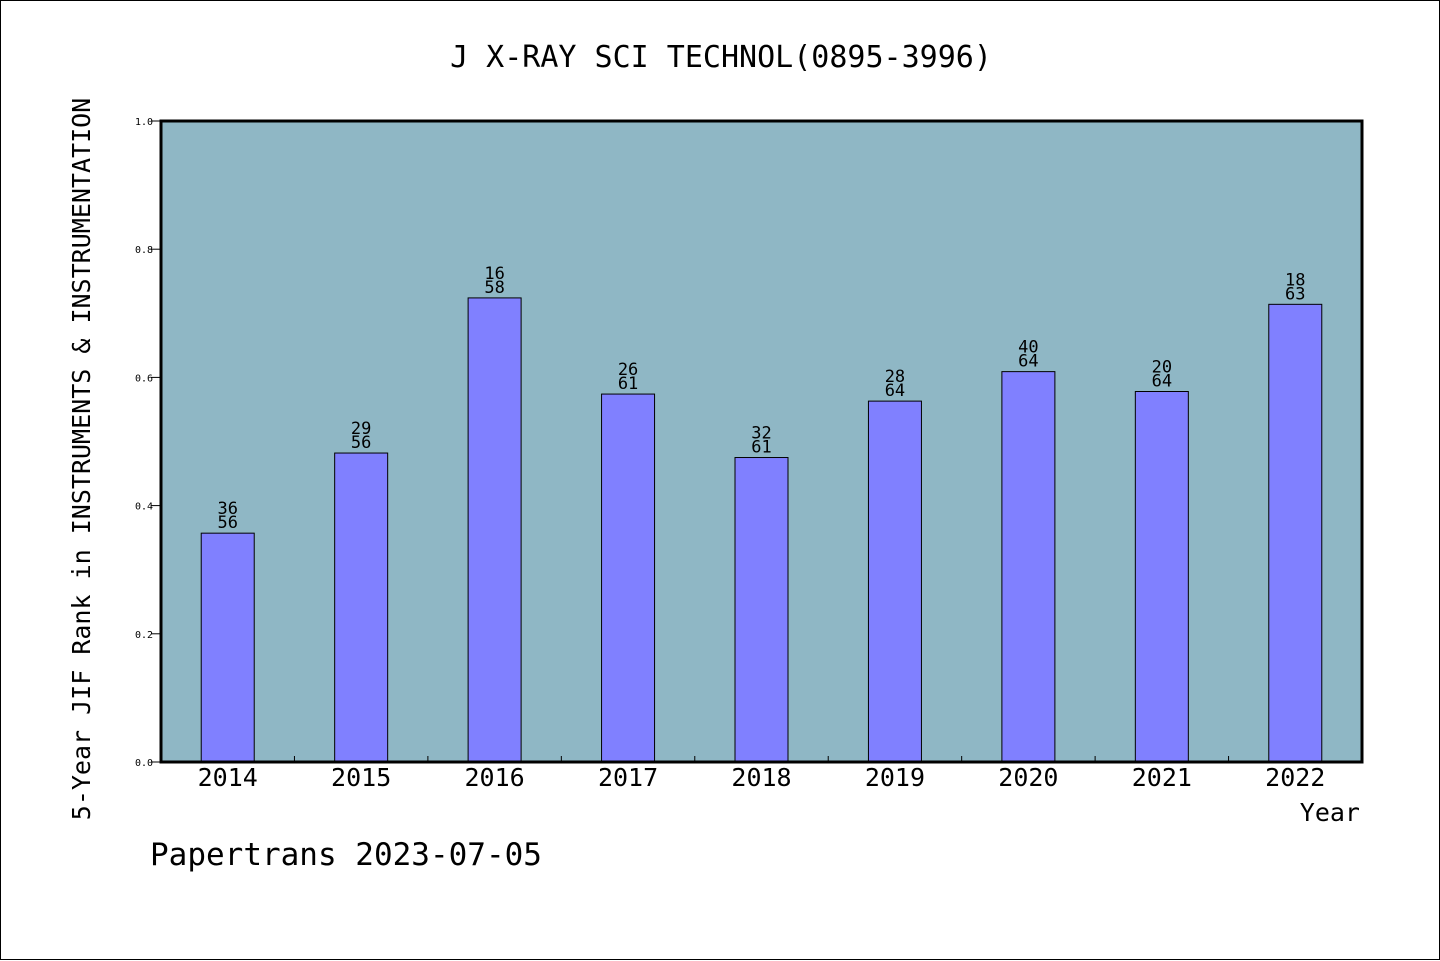 This screenshot has width=1440, height=961. I want to click on bar-rank-label: 36, so click(227, 509).